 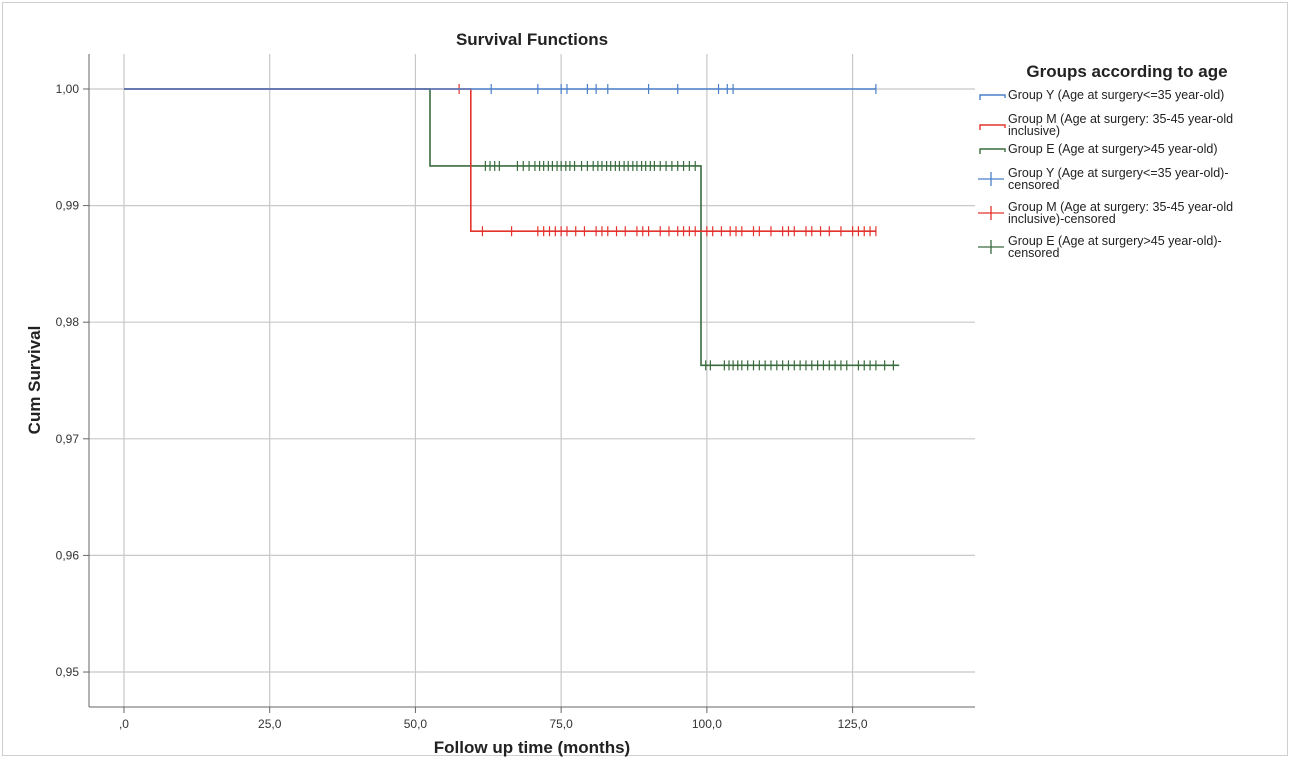 What do you see at coordinates (500, 160) in the screenshot?
I see `survival-curve-m` at bounding box center [500, 160].